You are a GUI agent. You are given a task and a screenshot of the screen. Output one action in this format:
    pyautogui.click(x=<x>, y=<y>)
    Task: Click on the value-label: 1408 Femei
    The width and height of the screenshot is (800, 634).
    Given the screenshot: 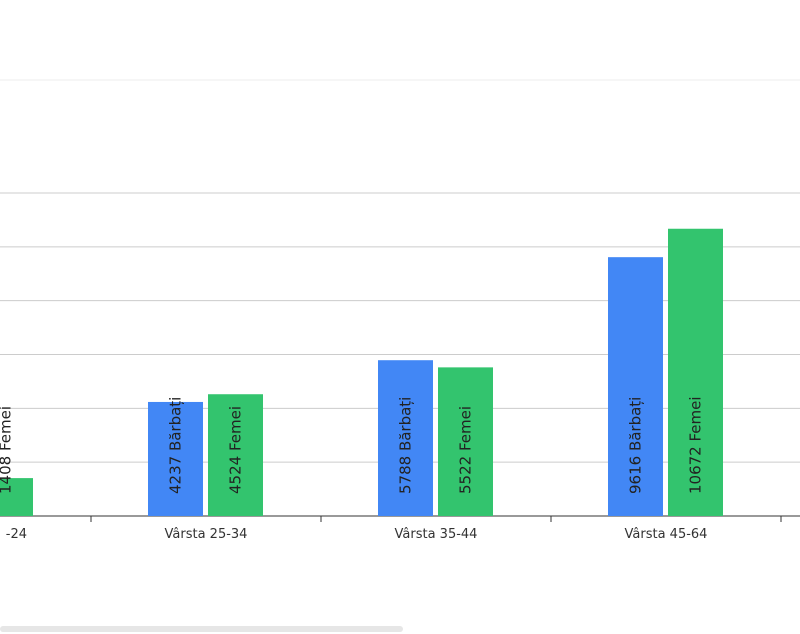 What is the action you would take?
    pyautogui.click(x=7, y=450)
    